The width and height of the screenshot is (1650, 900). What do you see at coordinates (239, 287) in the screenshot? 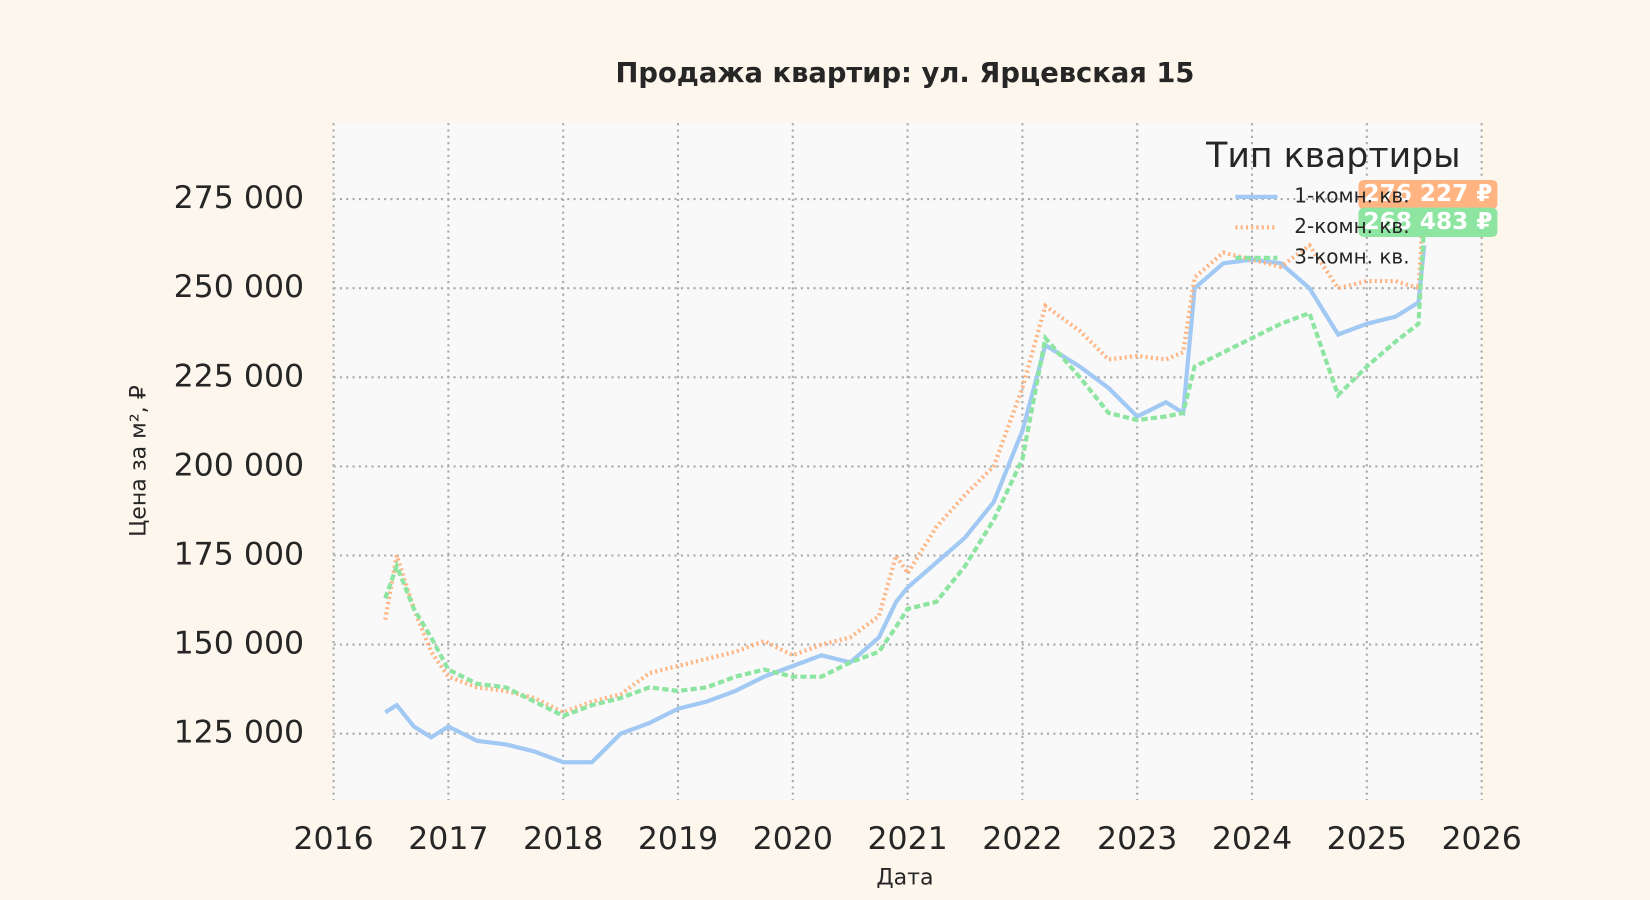
I see `y-tick-label: 250 000` at bounding box center [239, 287].